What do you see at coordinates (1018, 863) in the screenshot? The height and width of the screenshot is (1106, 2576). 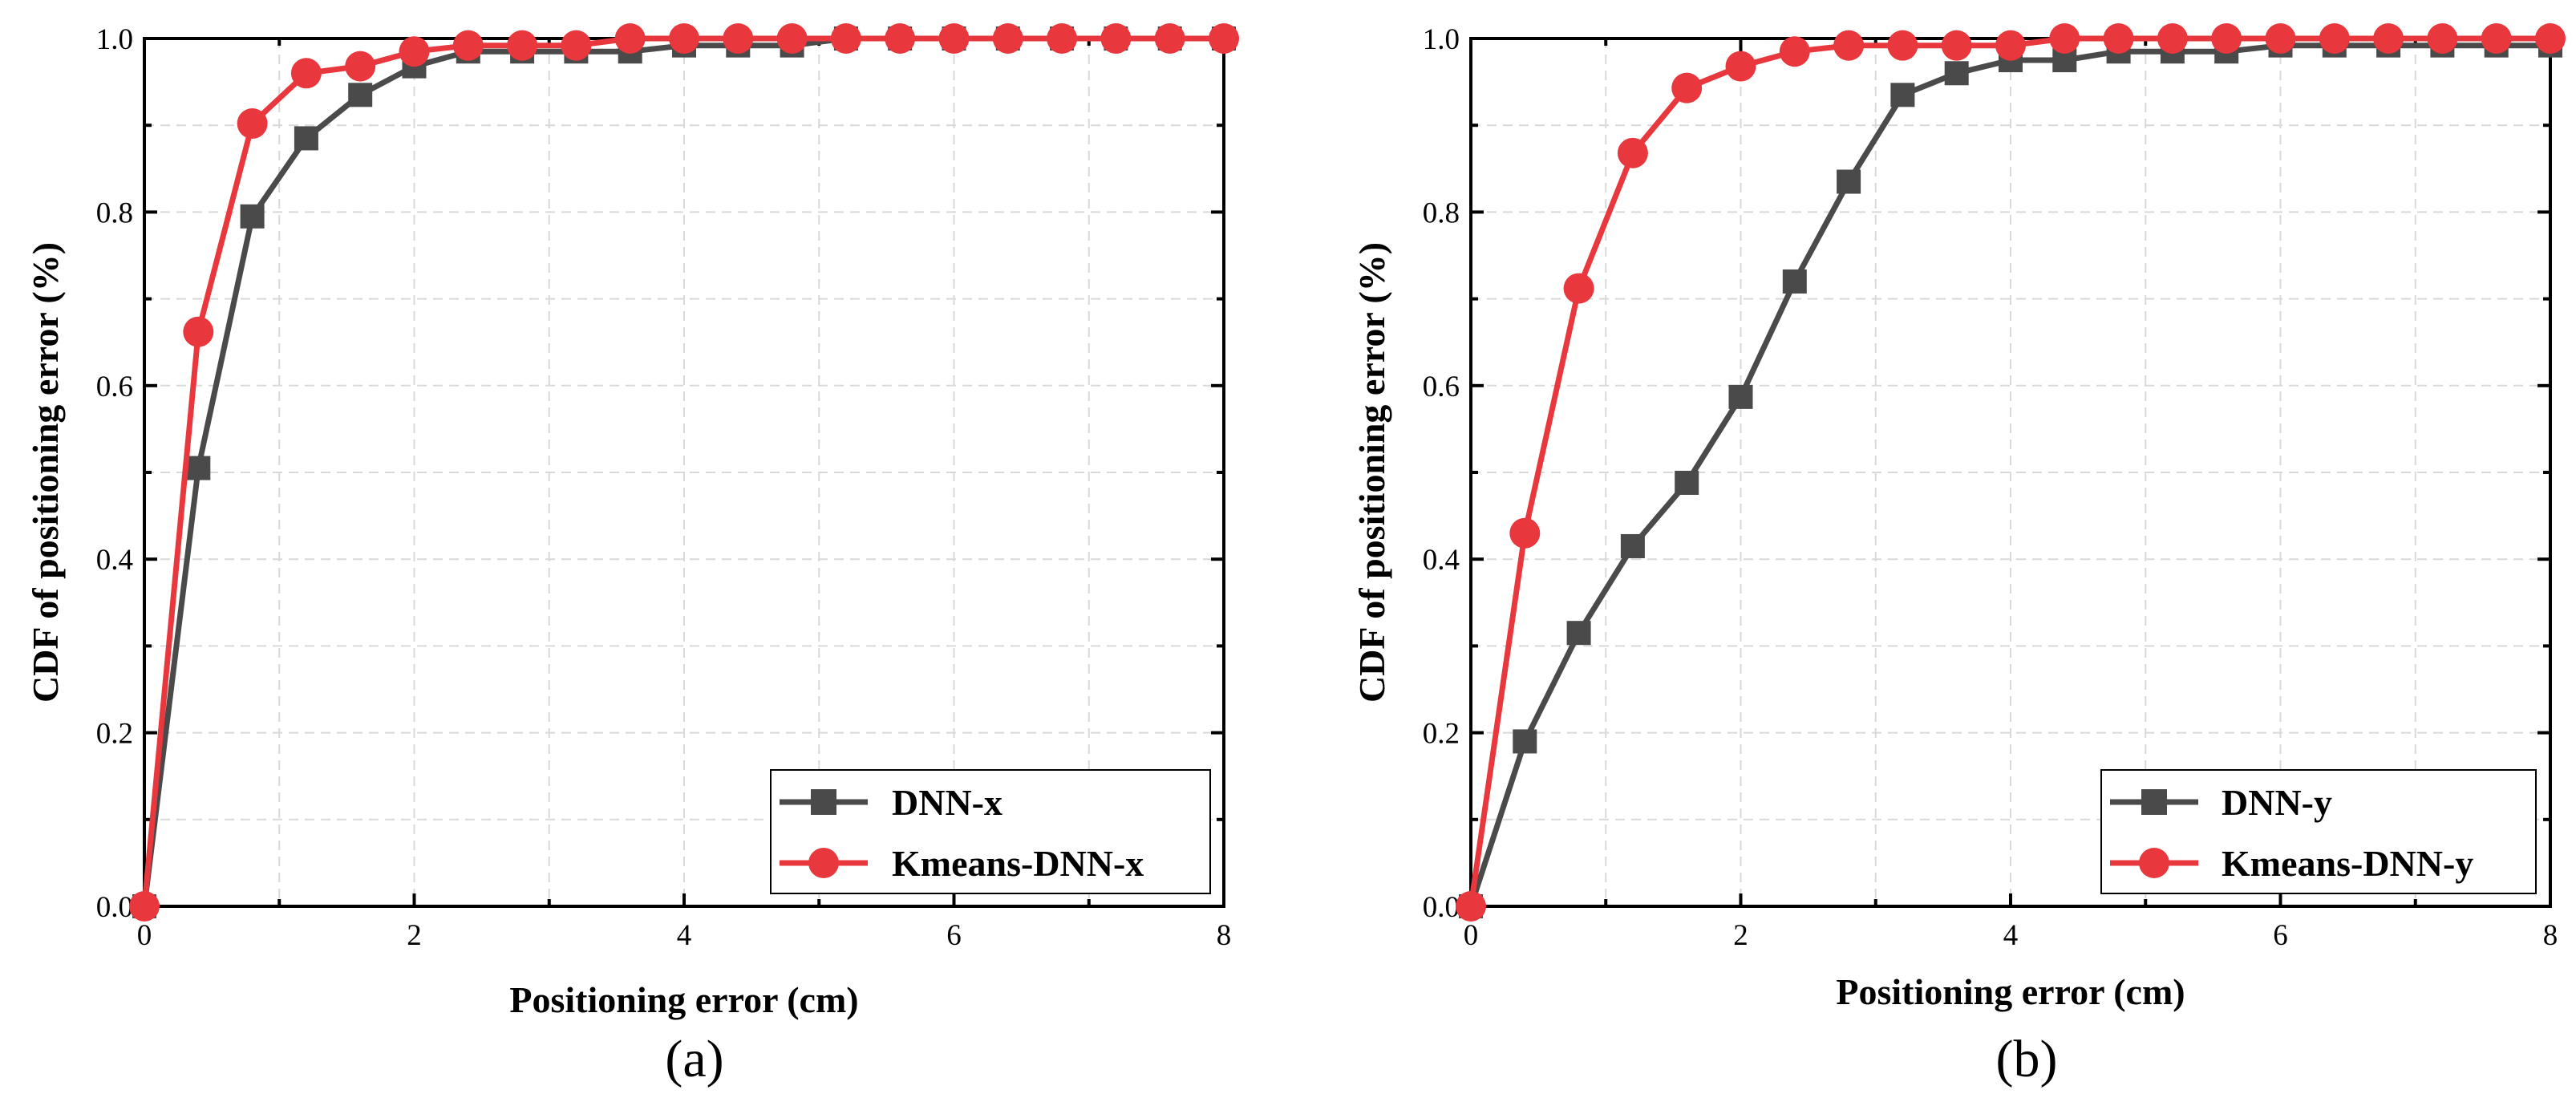 I see `legend-label-kmeans-dnn-x: Kmeans-DNN-x` at bounding box center [1018, 863].